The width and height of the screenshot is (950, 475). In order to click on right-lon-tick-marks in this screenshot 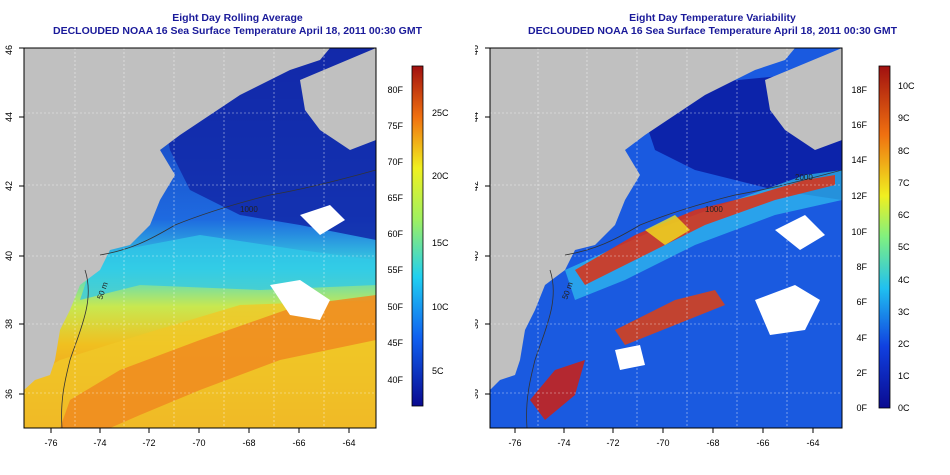, I will do `click(664, 430)`.